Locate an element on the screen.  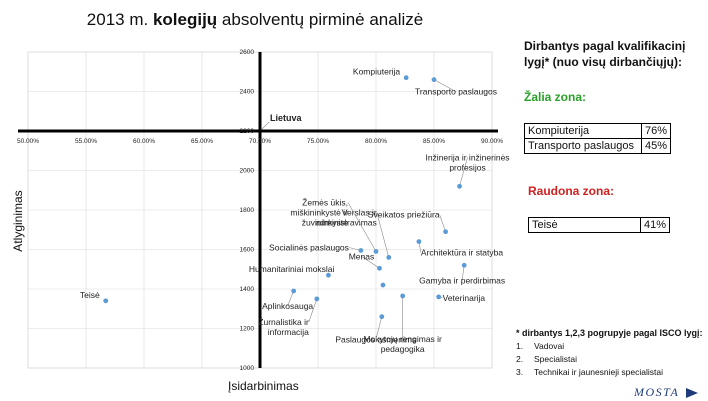
green-zone-title: Žalia zona: is located at coordinates (555, 97).